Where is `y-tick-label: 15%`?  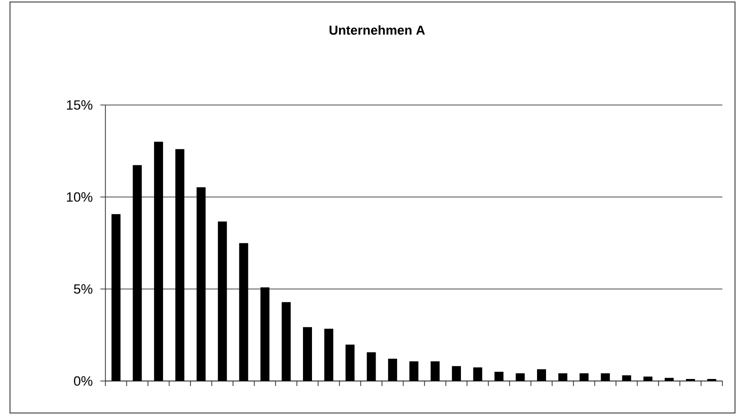
y-tick-label: 15% is located at coordinates (79, 105).